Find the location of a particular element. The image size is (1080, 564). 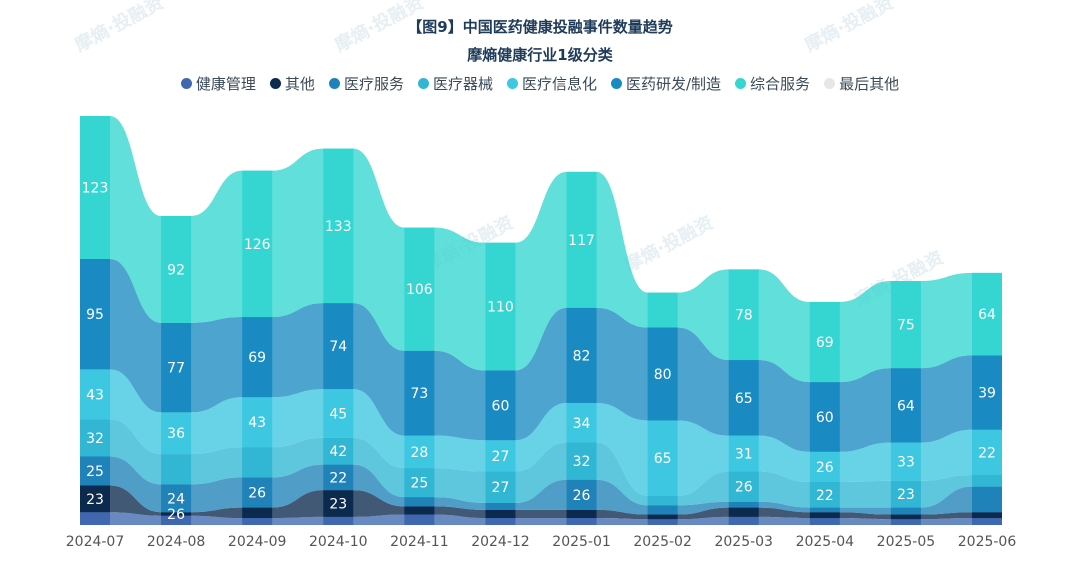

legend-label: 医疗器械 is located at coordinates (462, 84).